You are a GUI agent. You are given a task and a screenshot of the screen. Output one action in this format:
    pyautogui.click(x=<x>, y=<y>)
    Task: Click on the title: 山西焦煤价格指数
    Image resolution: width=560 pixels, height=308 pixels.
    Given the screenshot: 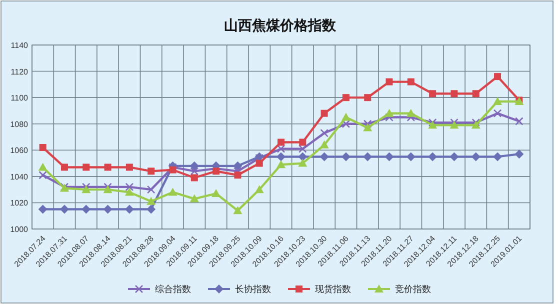 What is the action you would take?
    pyautogui.click(x=280, y=25)
    